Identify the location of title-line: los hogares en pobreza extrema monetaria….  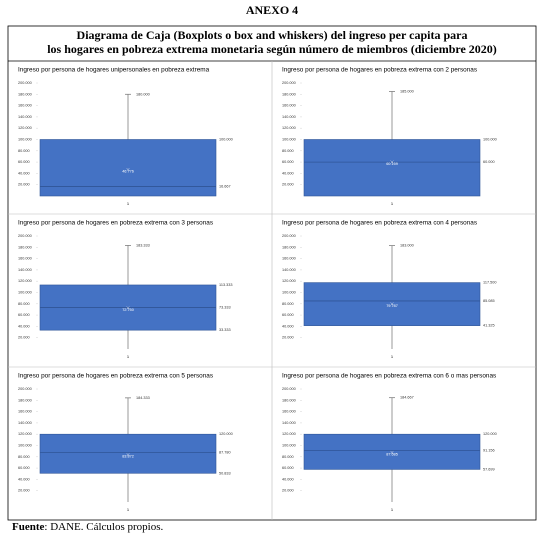
(272, 49).